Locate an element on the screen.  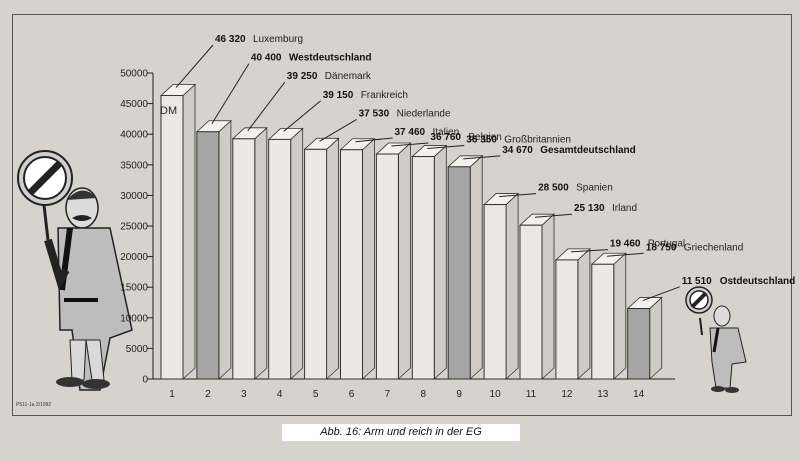
y-tick-label: 10000 is located at coordinates (134, 318).